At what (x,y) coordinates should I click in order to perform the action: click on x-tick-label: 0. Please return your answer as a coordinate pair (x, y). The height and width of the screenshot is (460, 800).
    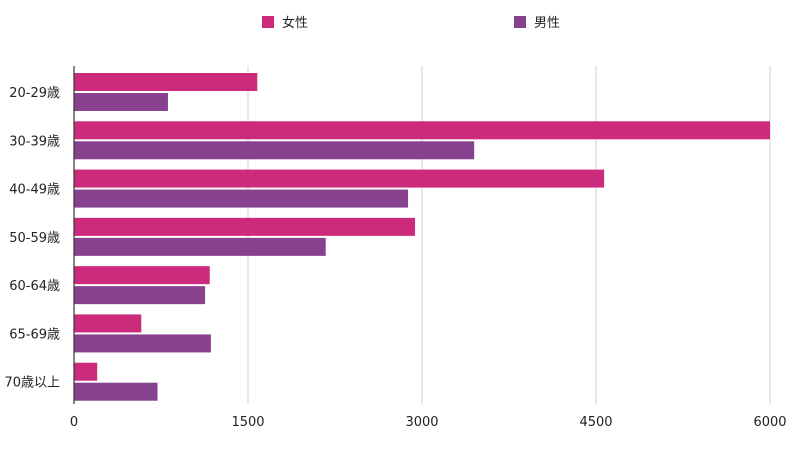
    Looking at the image, I should click on (74, 422).